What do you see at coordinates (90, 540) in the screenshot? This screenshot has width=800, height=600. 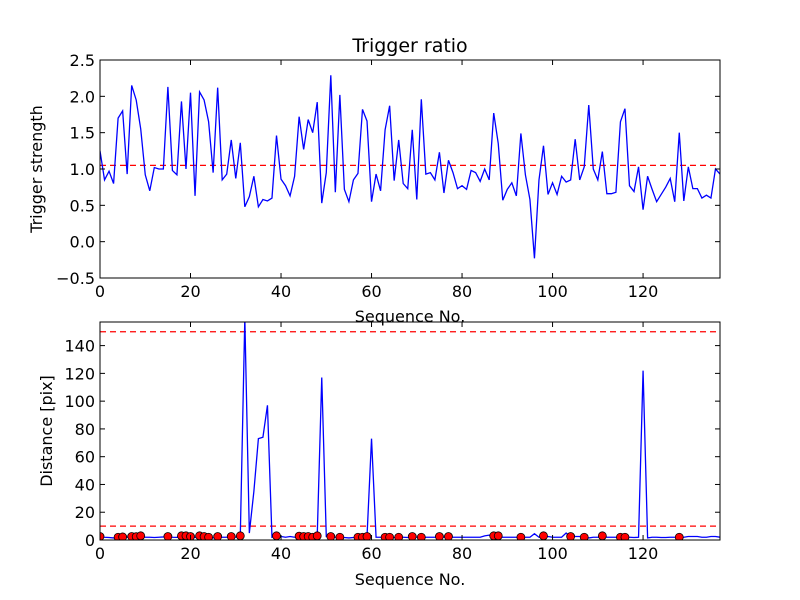 I see `y-tick-label: 0` at bounding box center [90, 540].